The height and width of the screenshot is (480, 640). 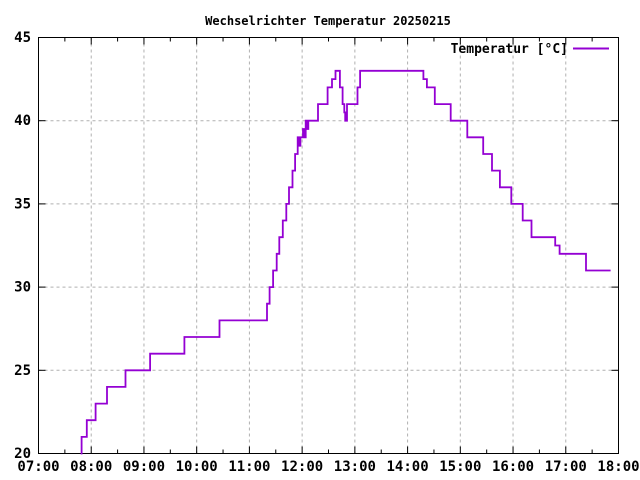 What do you see at coordinates (618, 467) in the screenshot?
I see `x-tick-label: 18:00` at bounding box center [618, 467].